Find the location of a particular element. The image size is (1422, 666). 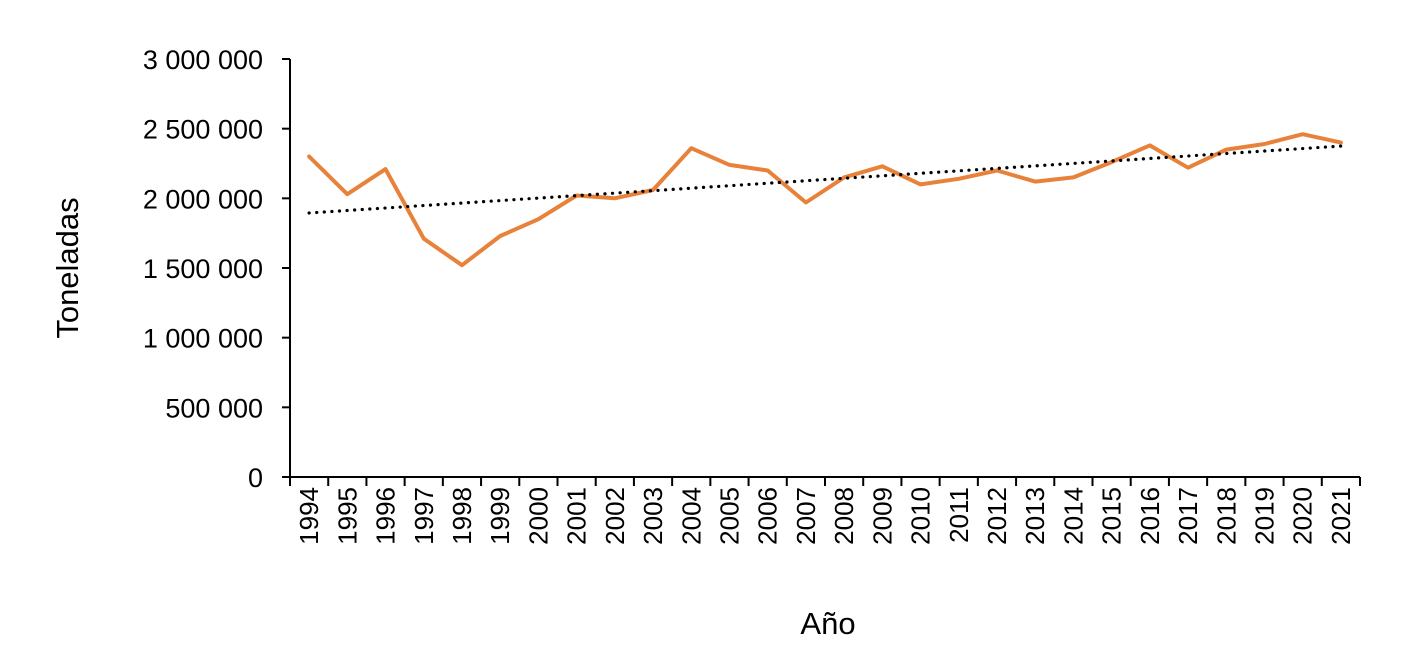

x-tick-label: 1999 is located at coordinates (500, 516).